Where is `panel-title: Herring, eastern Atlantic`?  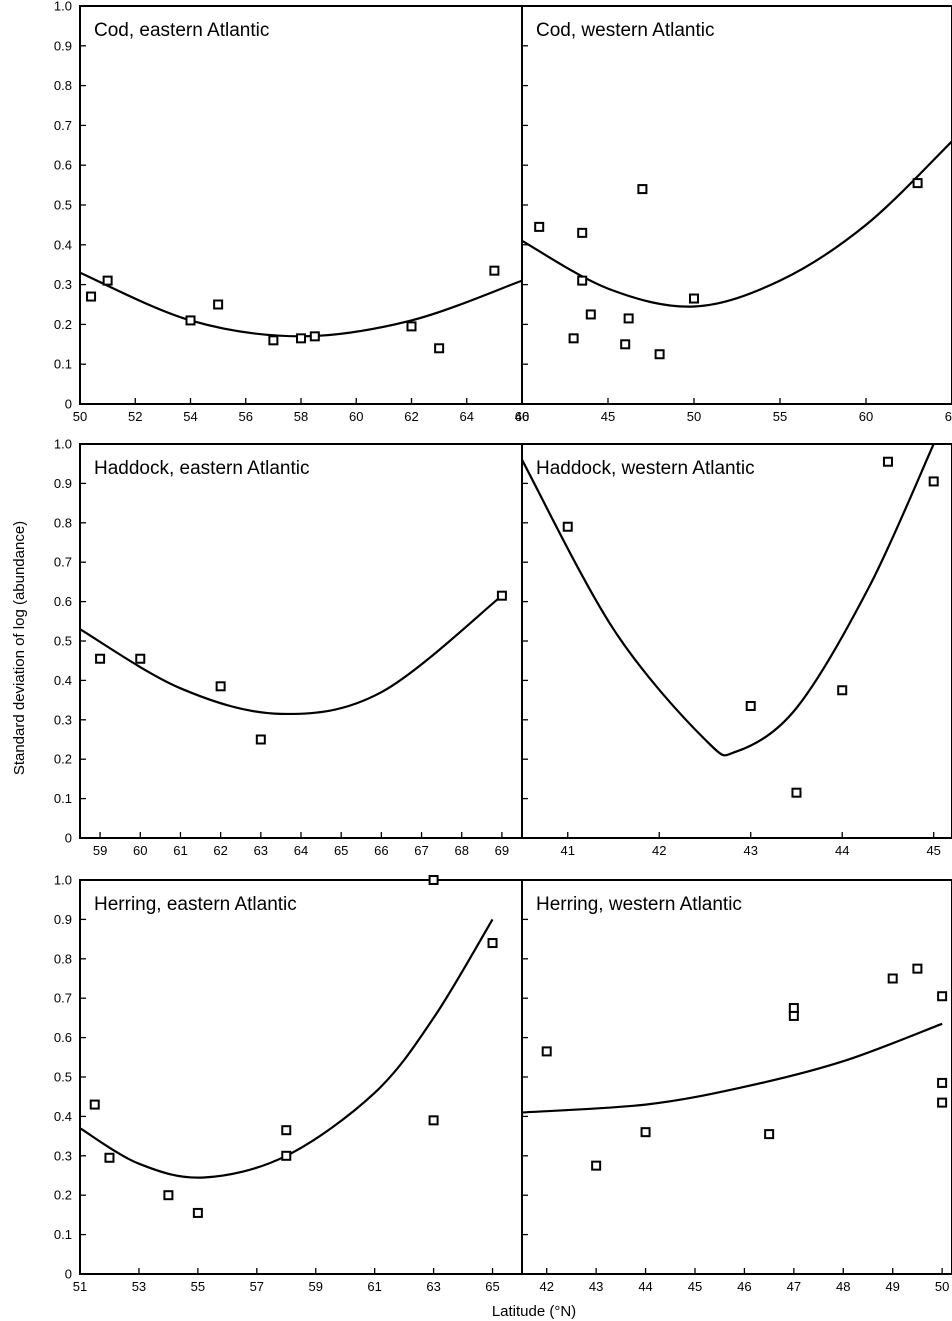 panel-title: Herring, eastern Atlantic is located at coordinates (195, 904).